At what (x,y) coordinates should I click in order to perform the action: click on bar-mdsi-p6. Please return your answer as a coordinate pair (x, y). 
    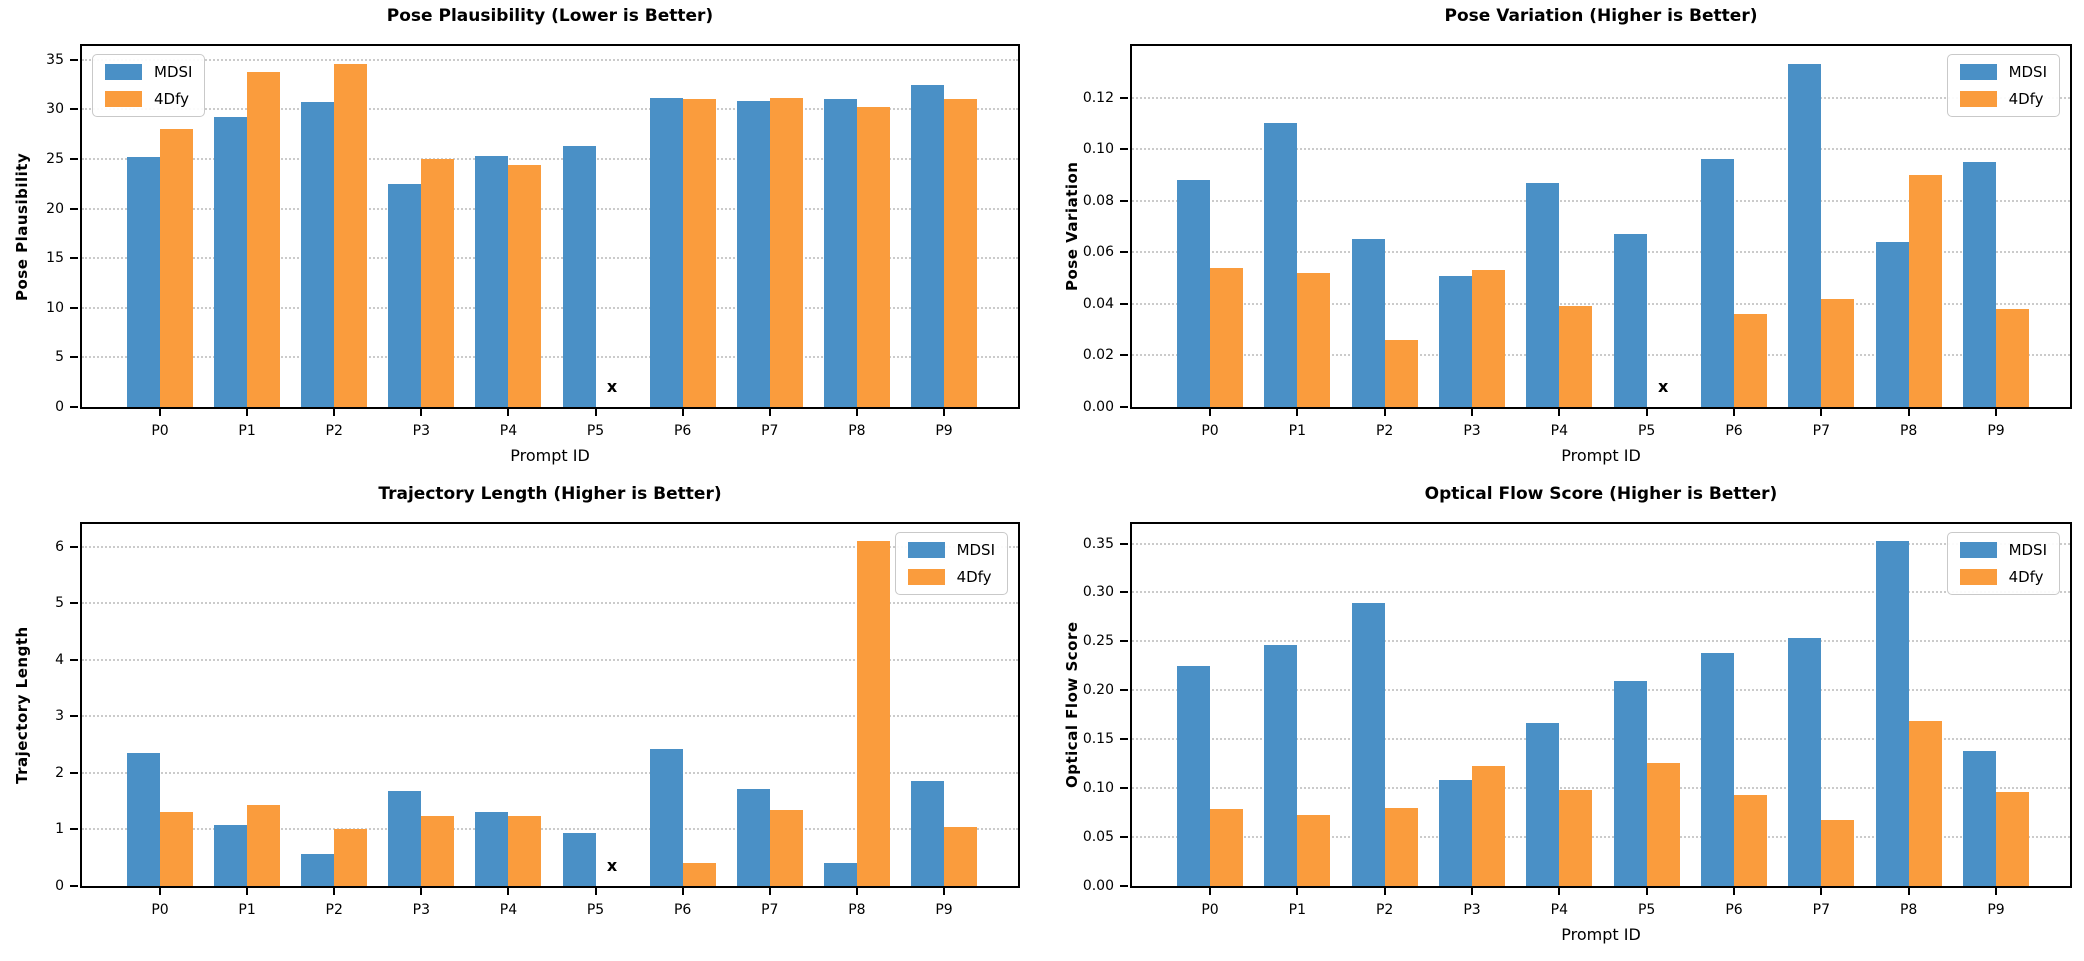
    Looking at the image, I should click on (666, 252).